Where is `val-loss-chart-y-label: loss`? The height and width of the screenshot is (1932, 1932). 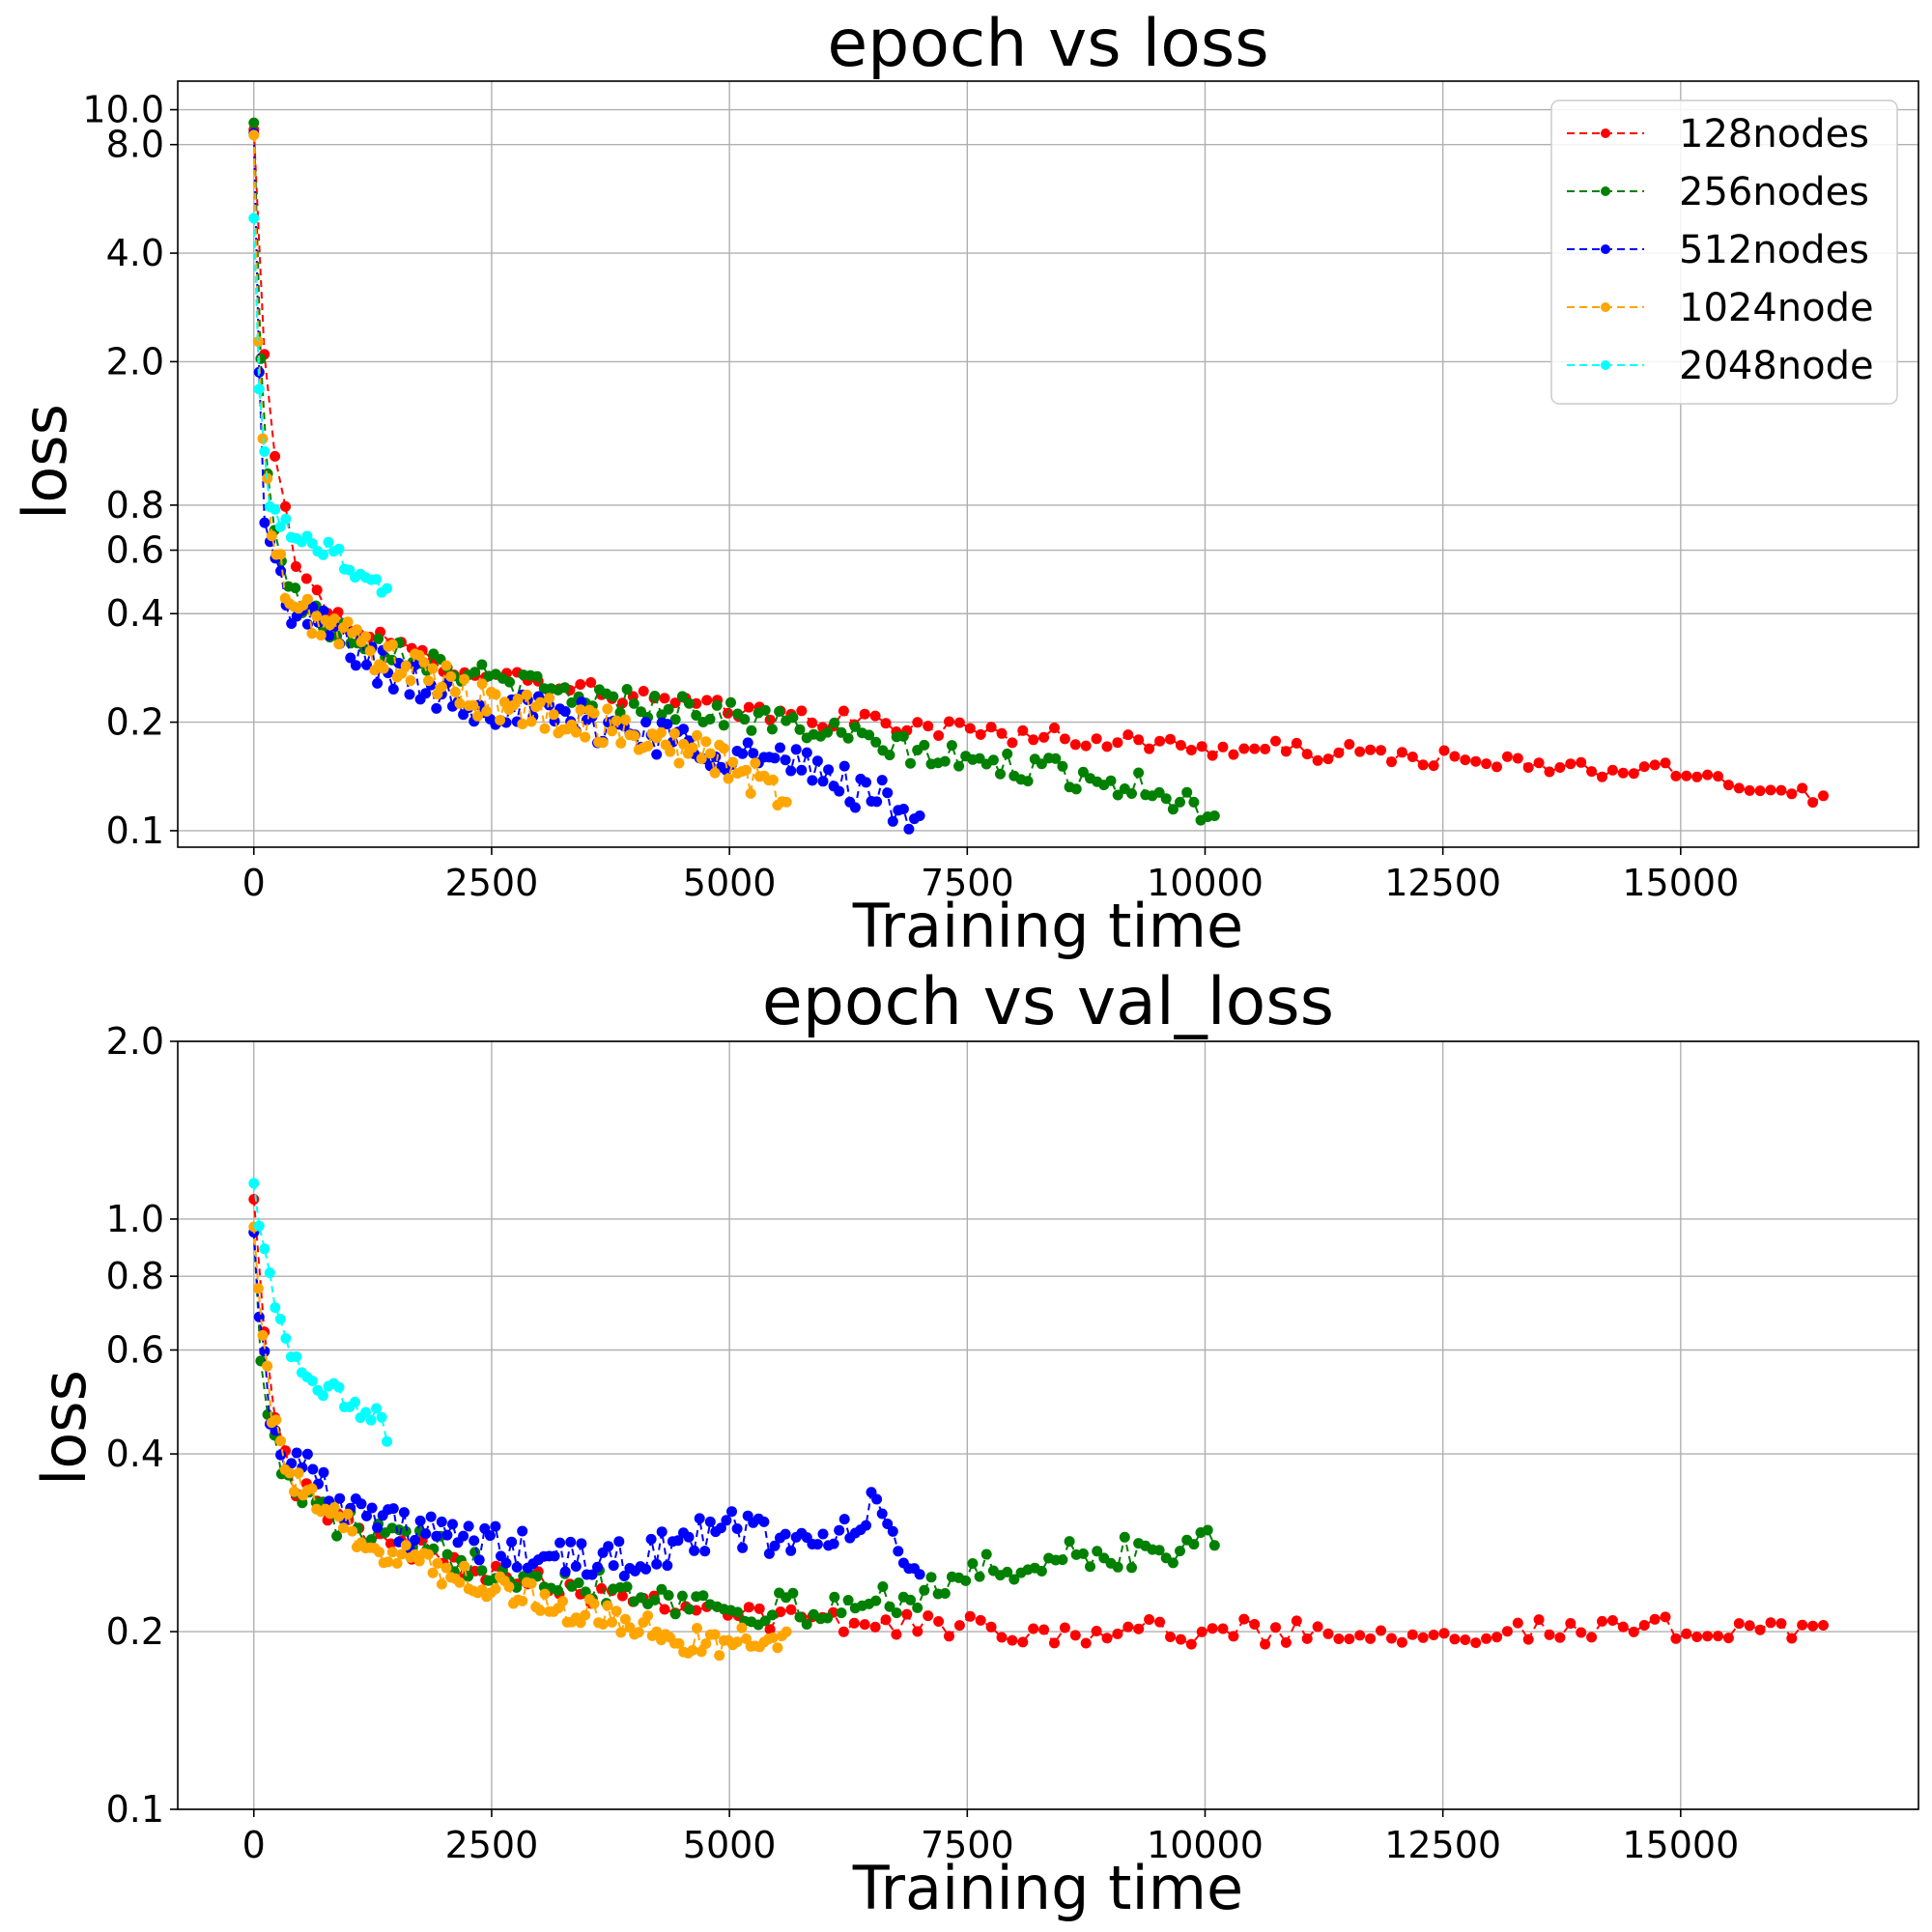
val-loss-chart-y-label: loss is located at coordinates (64, 1428).